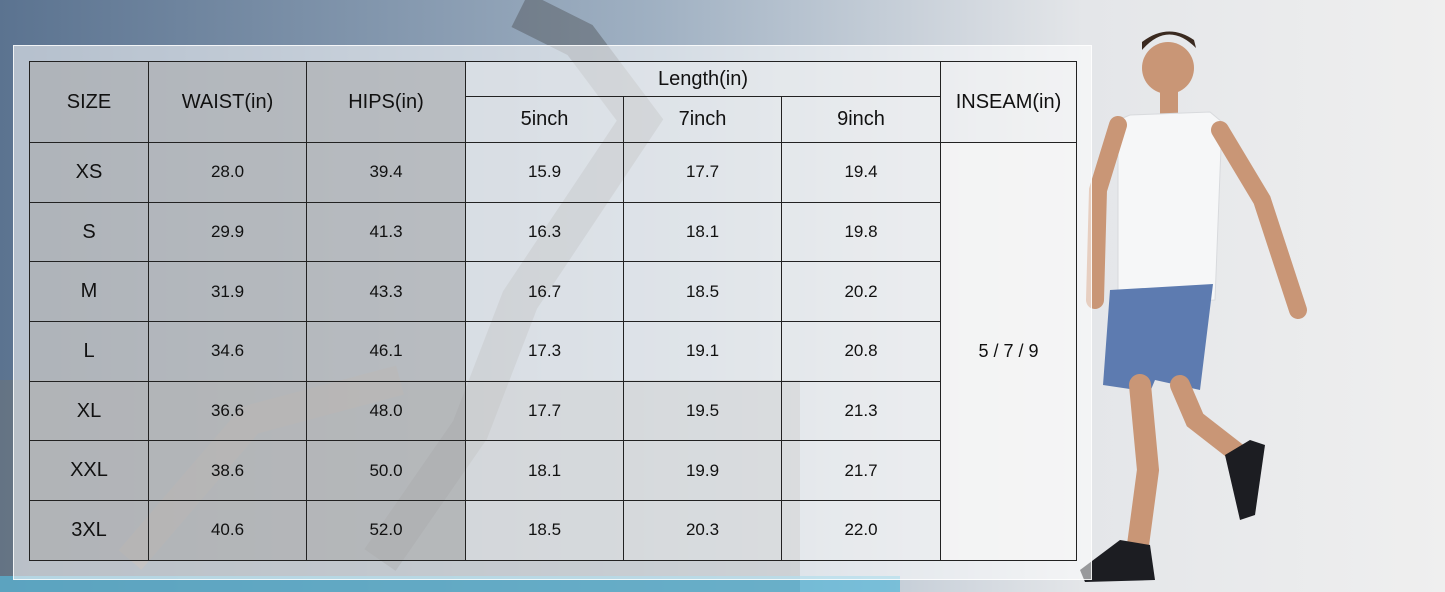  I want to click on table-cell: 19.9, so click(702, 471).